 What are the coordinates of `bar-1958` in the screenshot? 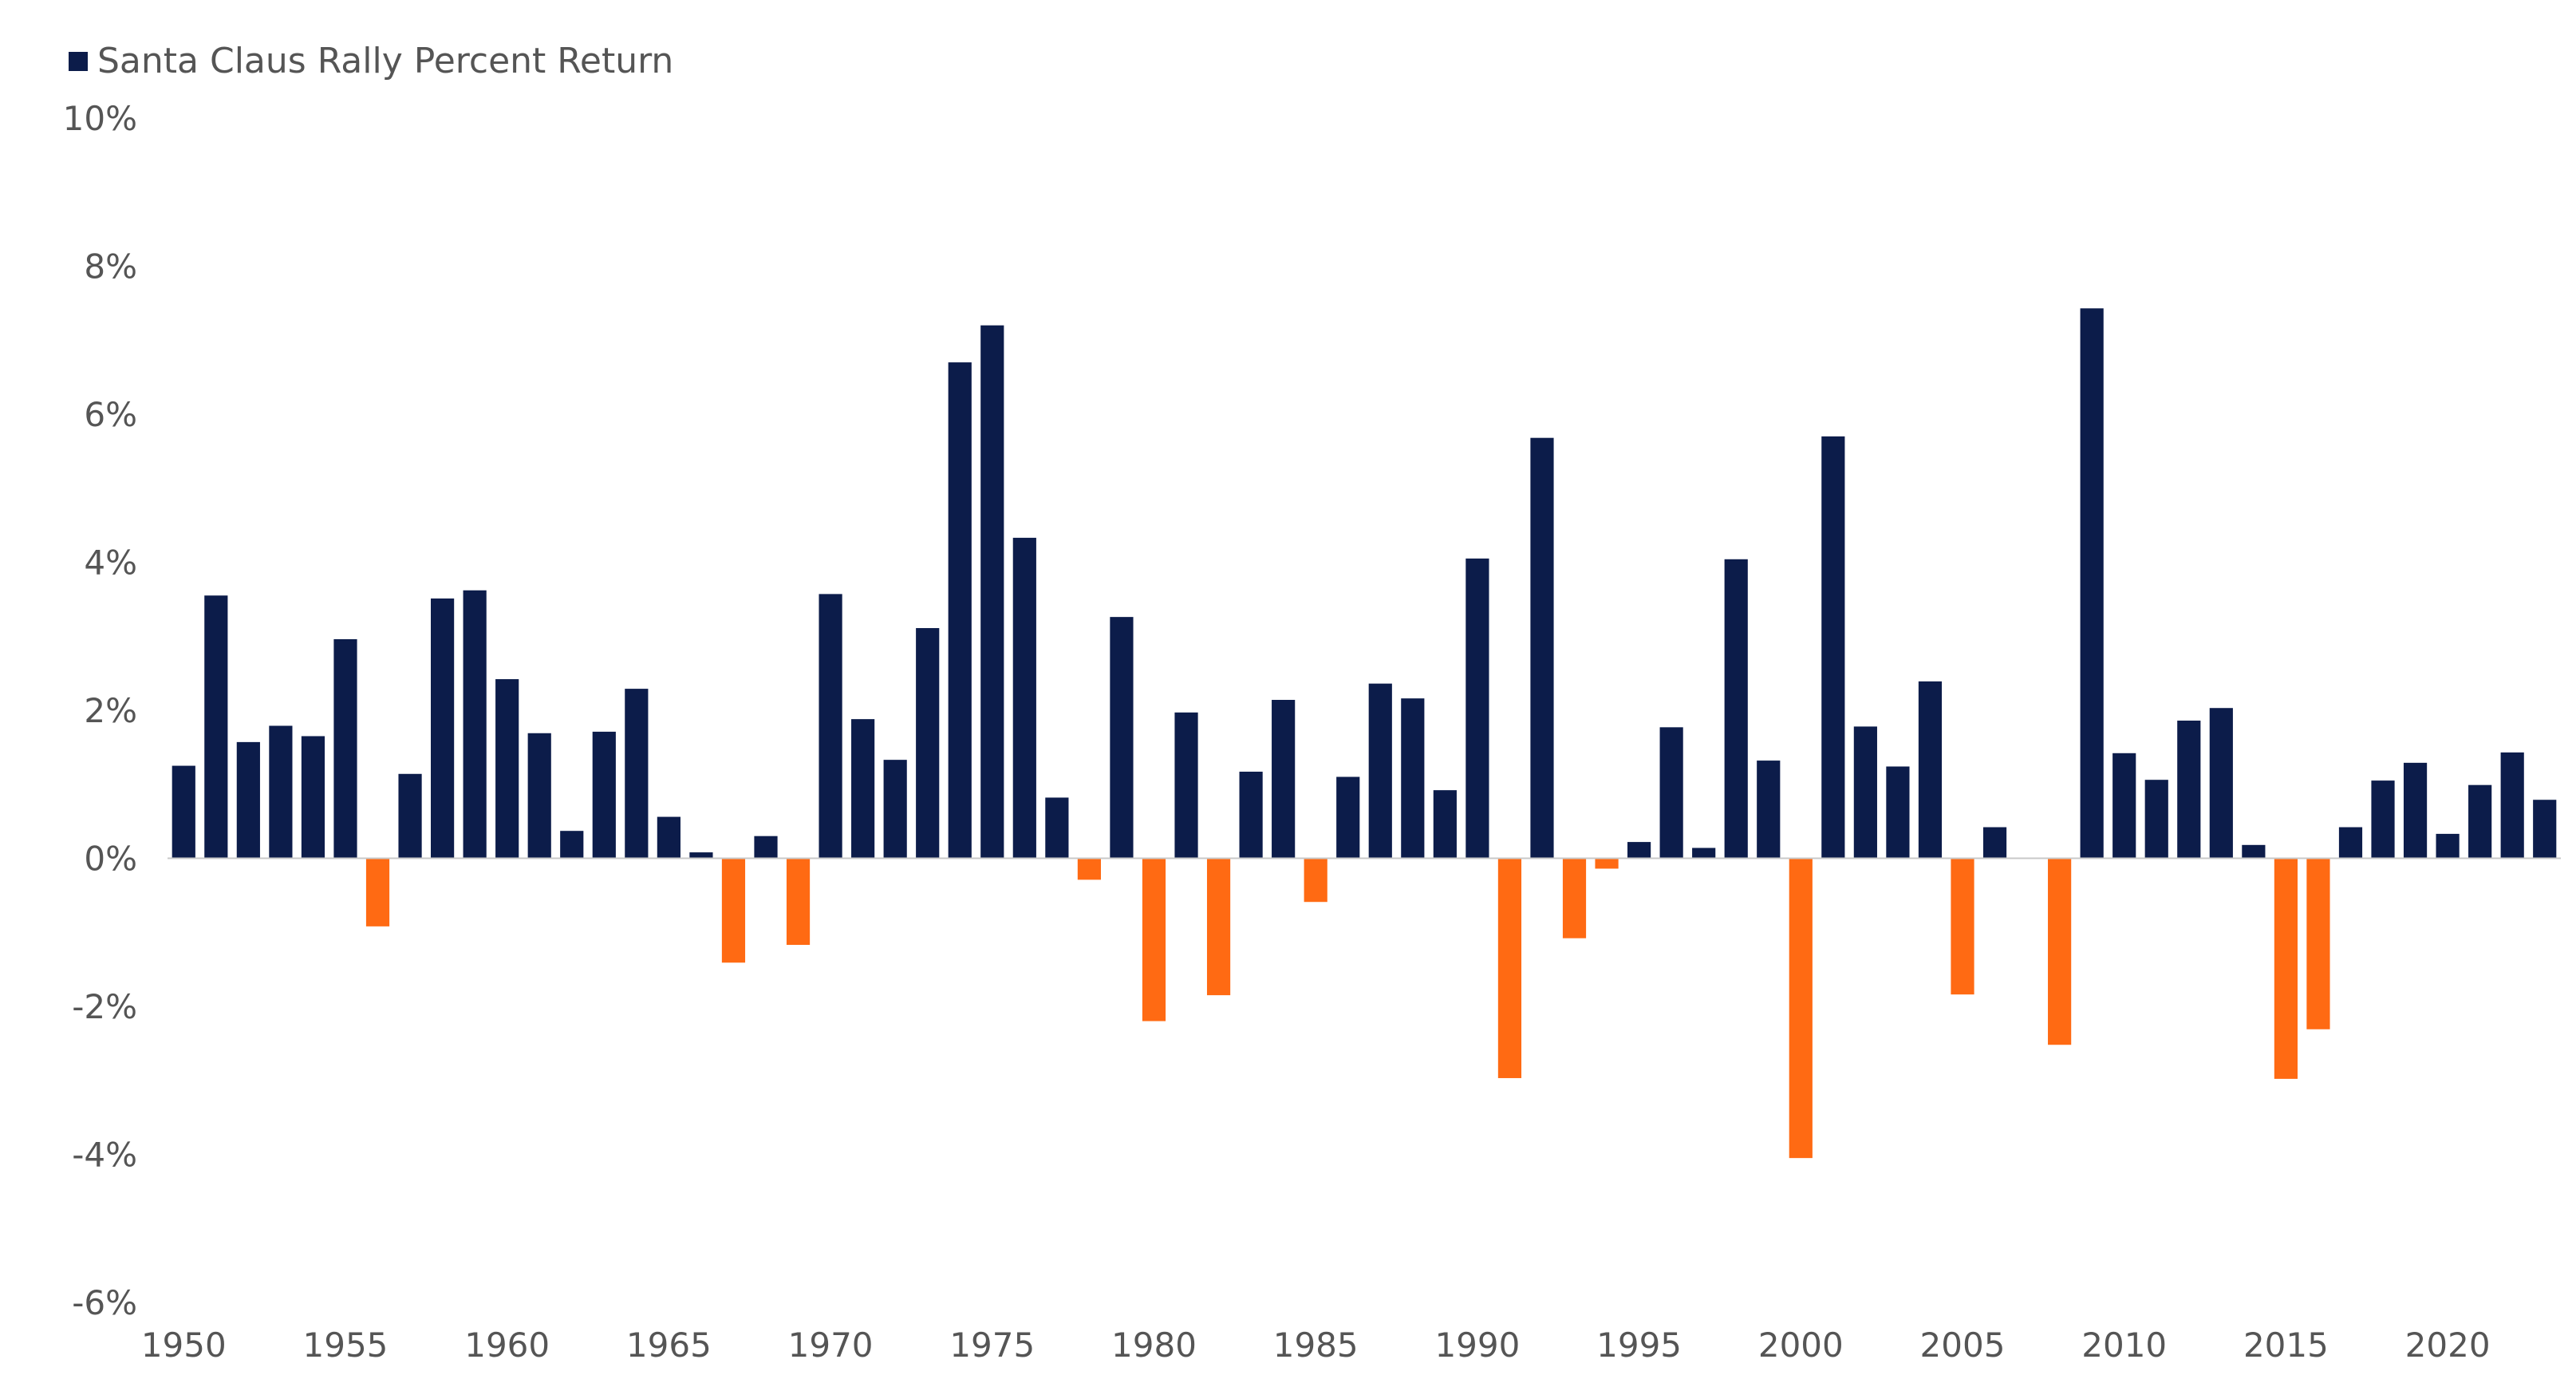 It's located at (443, 728).